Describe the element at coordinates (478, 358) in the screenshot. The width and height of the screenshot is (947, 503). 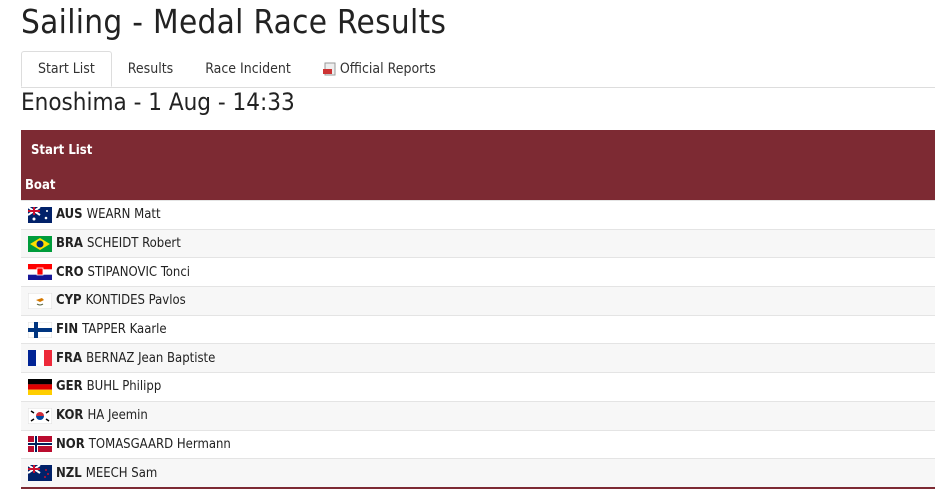
I see `row: FRA BERNAZ Jean Baptiste` at that location.